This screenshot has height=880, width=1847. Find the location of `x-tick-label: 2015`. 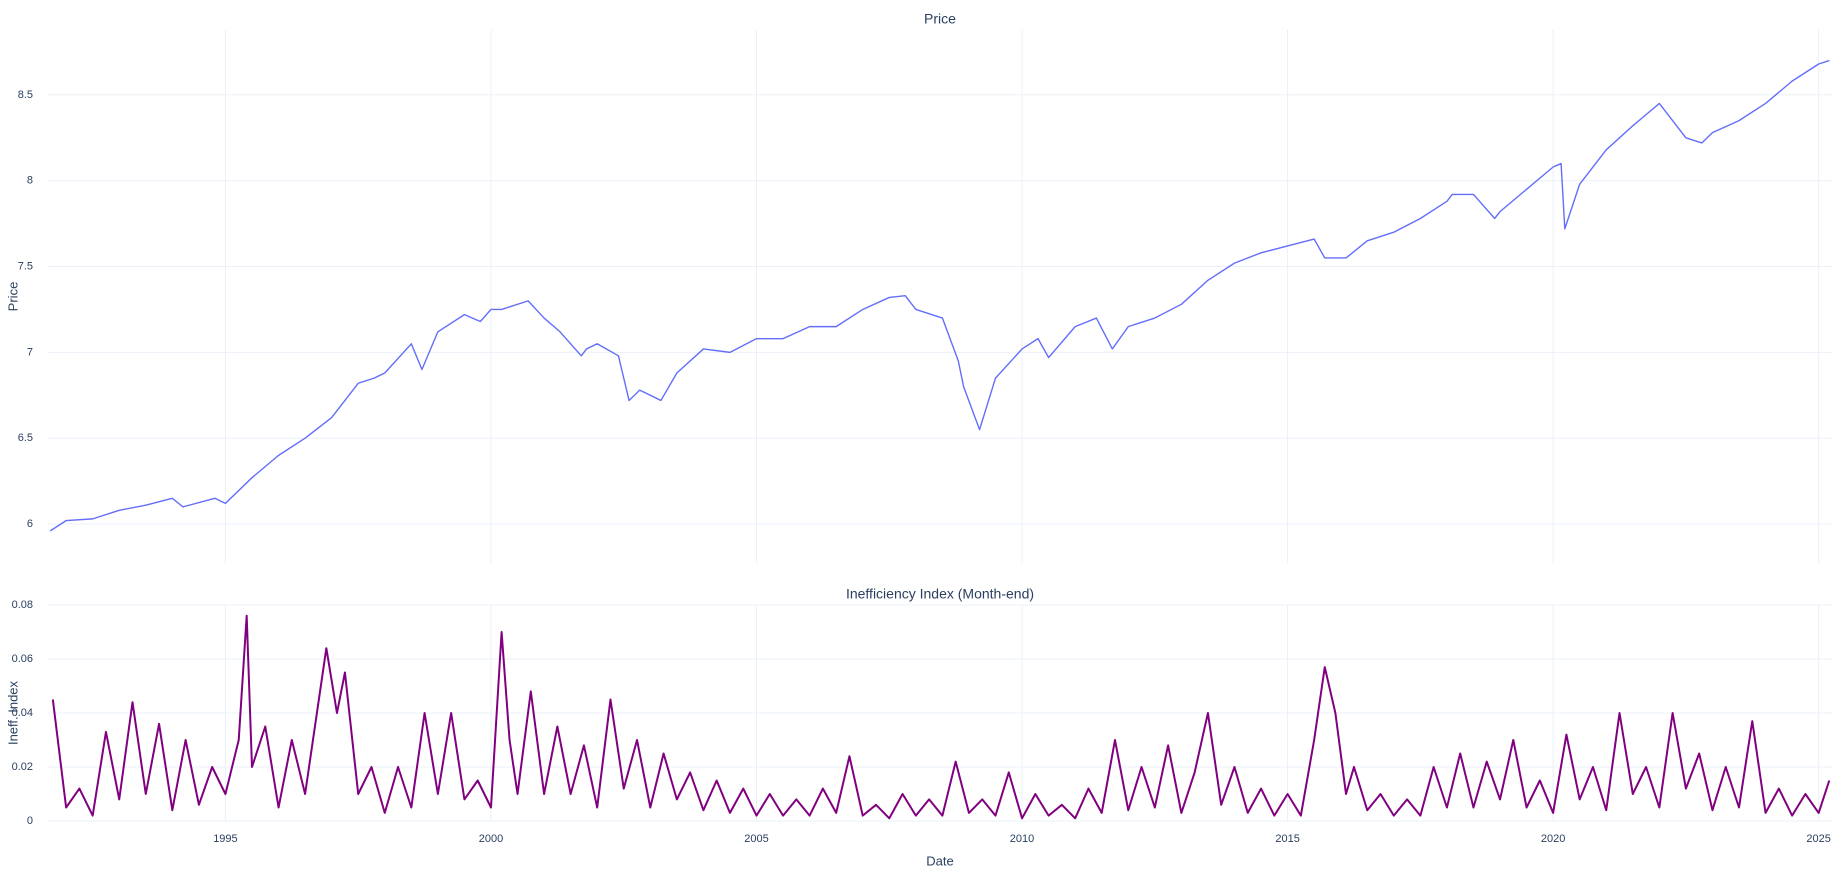

x-tick-label: 2015 is located at coordinates (1287, 839).